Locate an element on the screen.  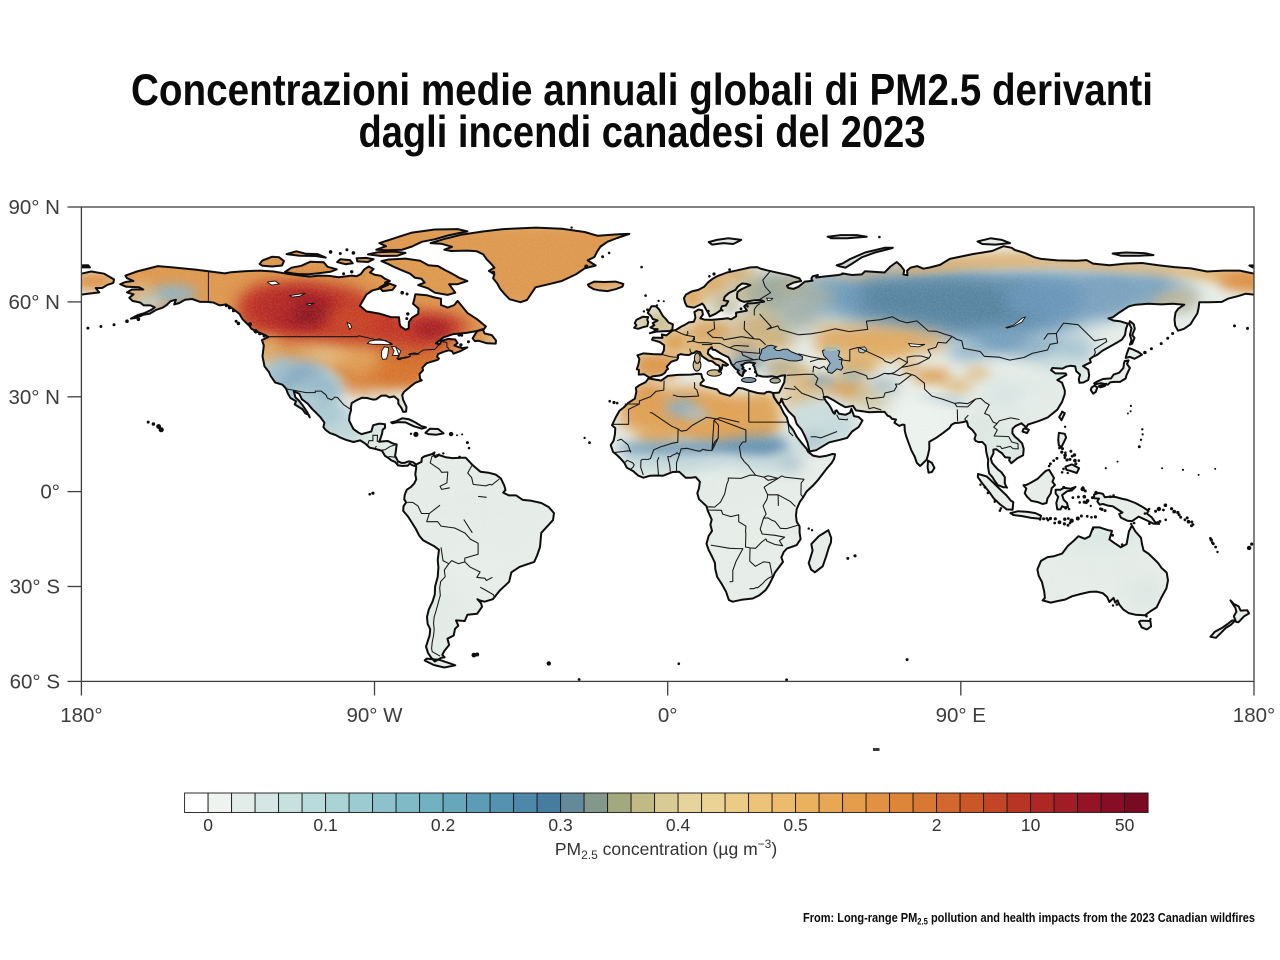
svg-text: 60° S is located at coordinates (35, 681).